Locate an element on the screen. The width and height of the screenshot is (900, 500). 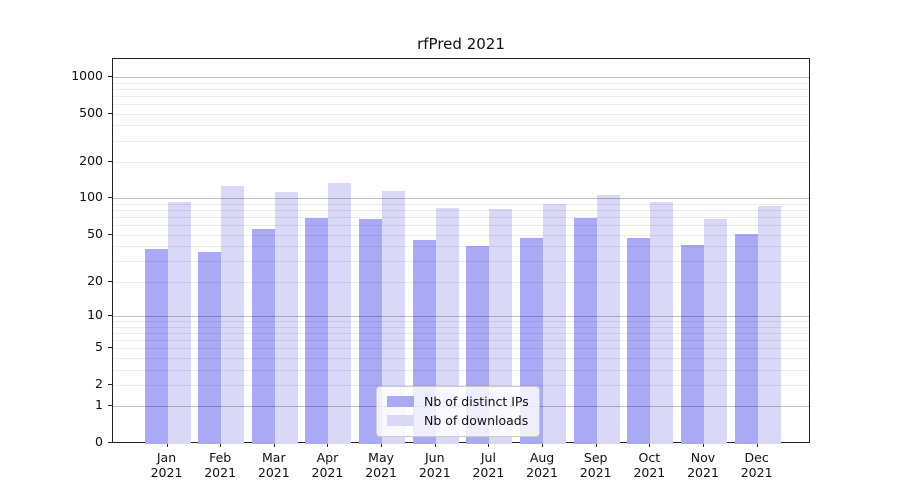
y-tick-label: 200 is located at coordinates (91, 160).